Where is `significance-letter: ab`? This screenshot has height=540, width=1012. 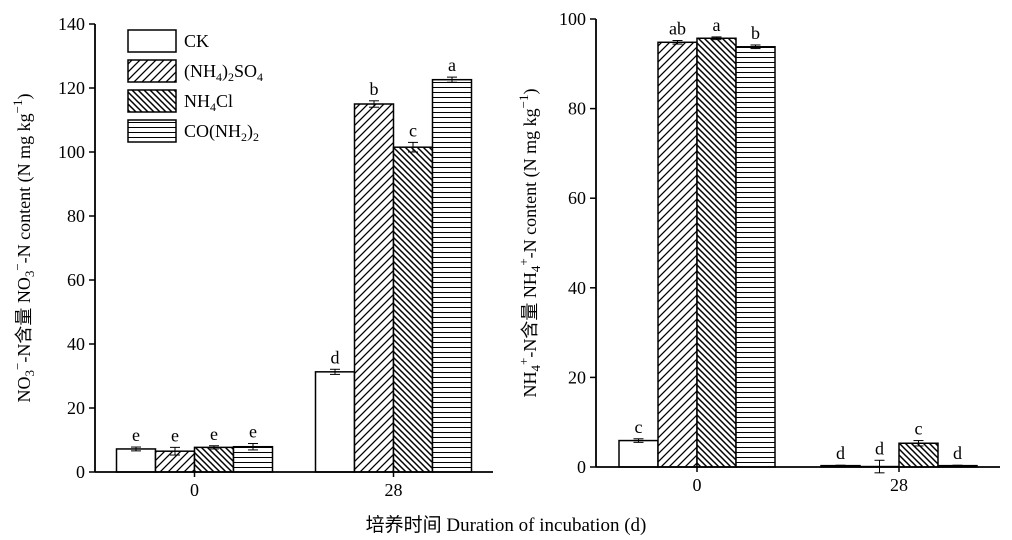 significance-letter: ab is located at coordinates (677, 29).